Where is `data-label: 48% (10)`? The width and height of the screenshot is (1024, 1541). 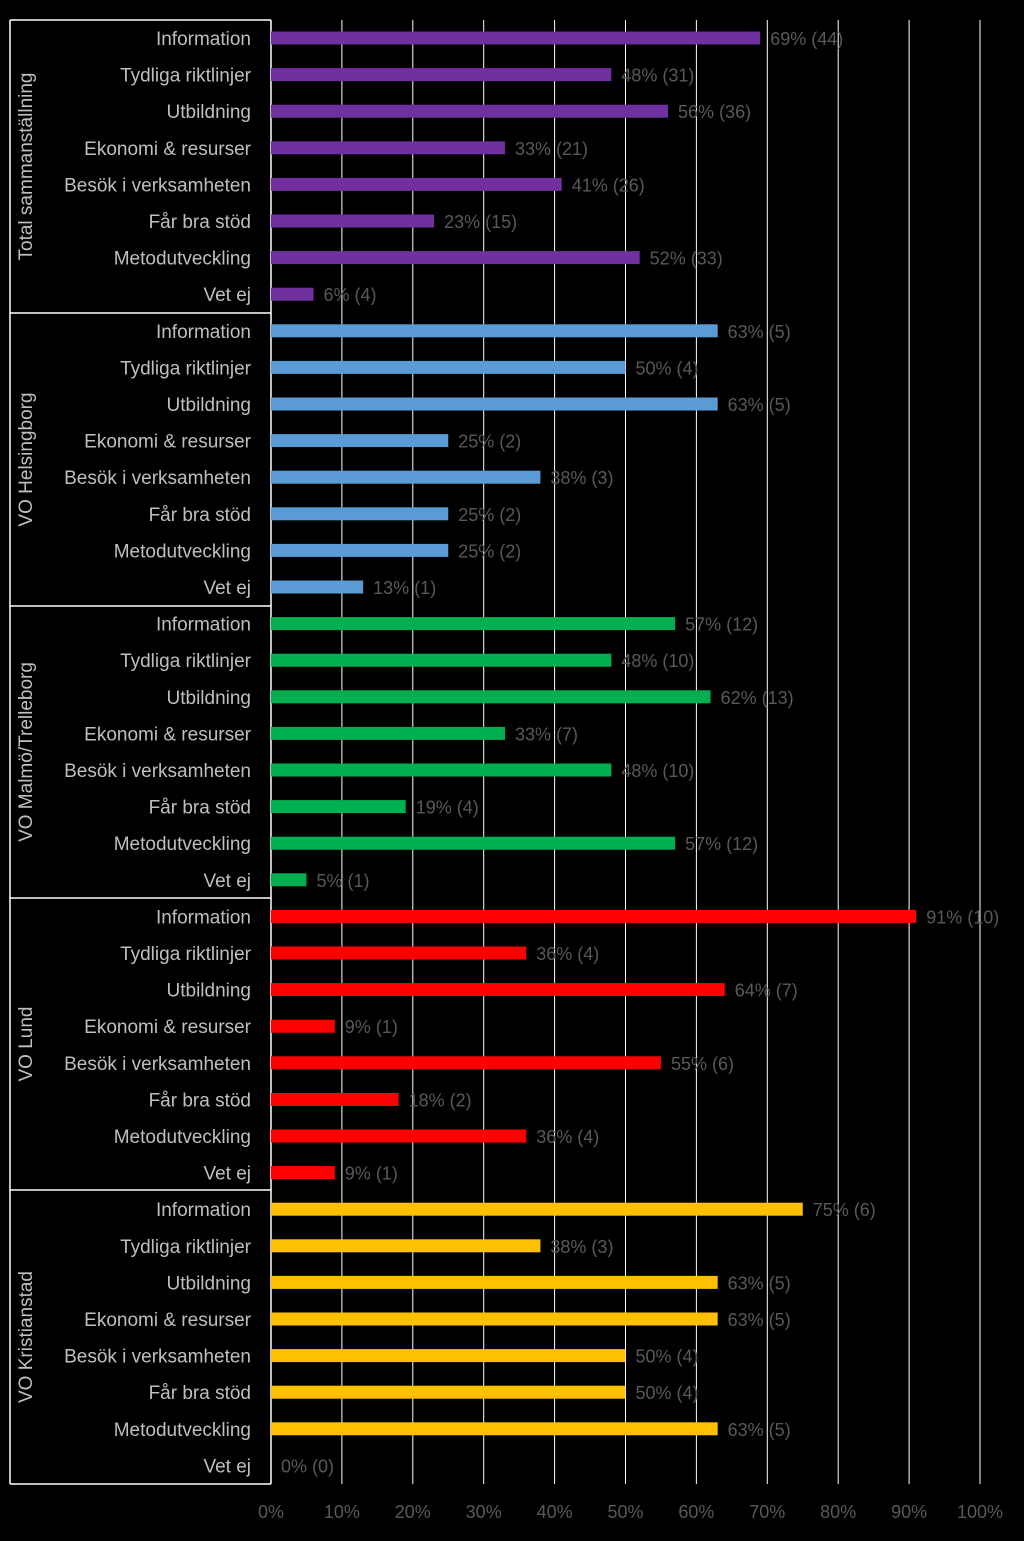
data-label: 48% (10) is located at coordinates (657, 771).